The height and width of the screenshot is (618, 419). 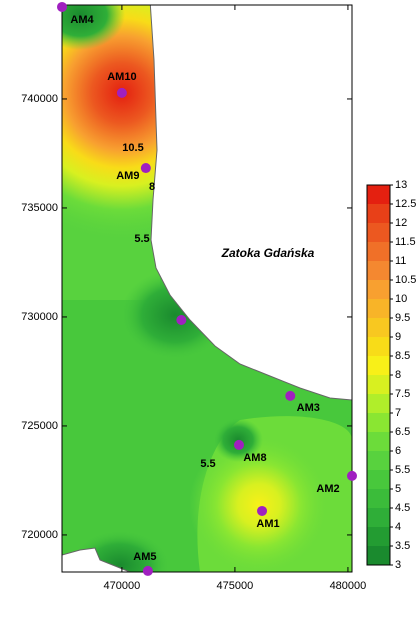 I want to click on colorbar-label: 3, so click(x=398, y=565).